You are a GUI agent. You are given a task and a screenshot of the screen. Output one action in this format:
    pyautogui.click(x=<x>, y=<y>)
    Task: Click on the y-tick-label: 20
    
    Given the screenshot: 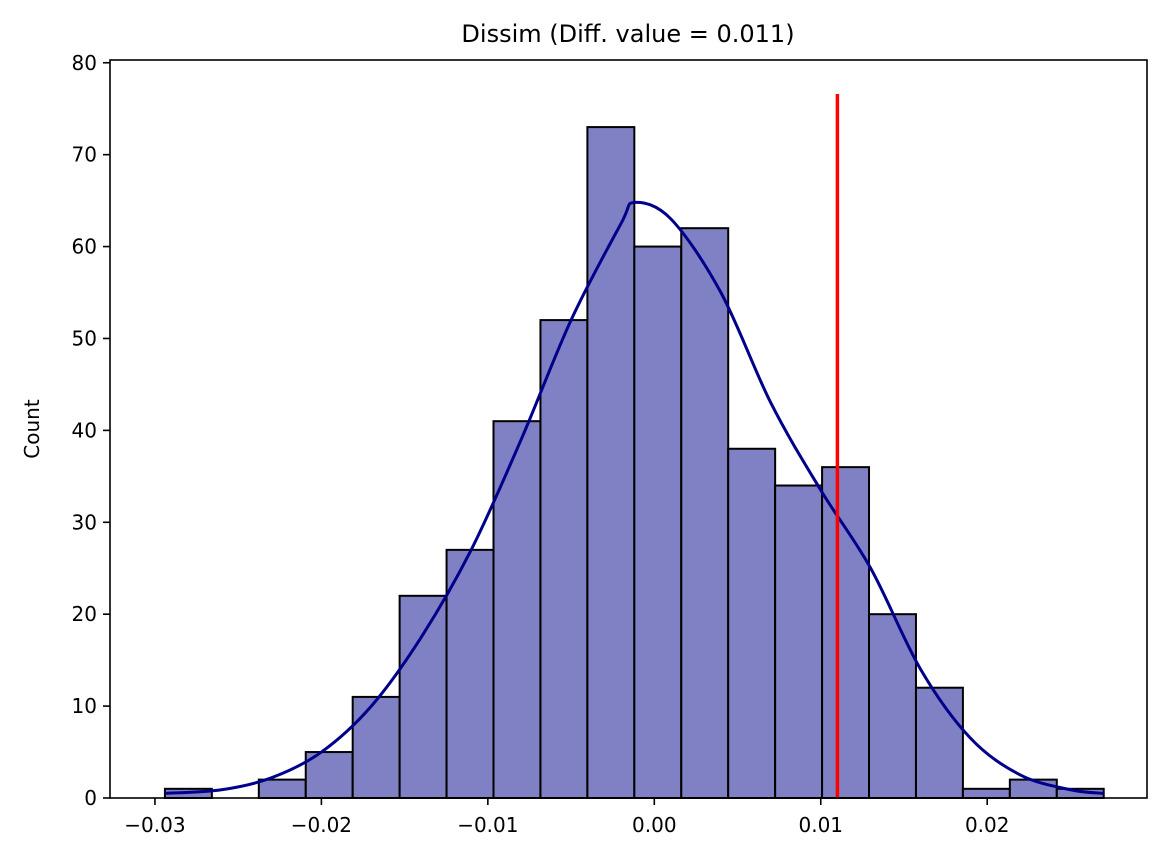 What is the action you would take?
    pyautogui.click(x=84, y=614)
    